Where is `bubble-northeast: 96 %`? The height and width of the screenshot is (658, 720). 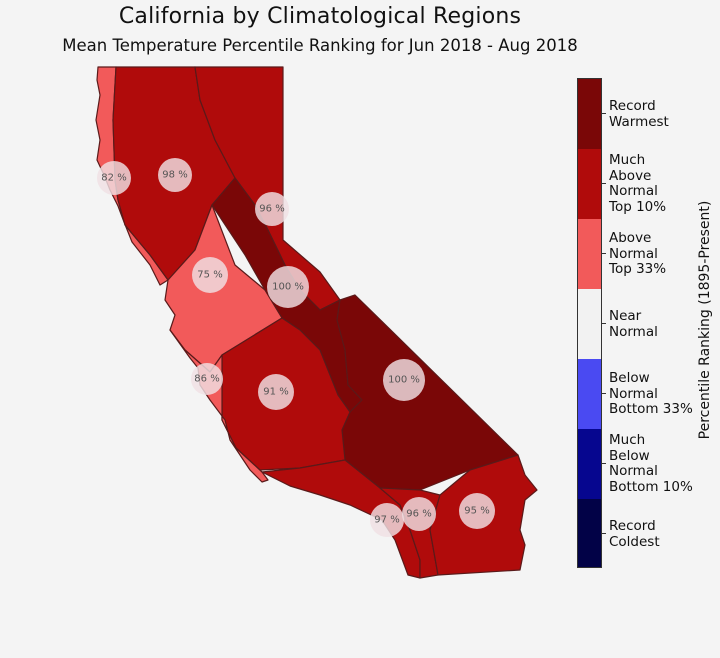 bubble-northeast: 96 % is located at coordinates (271, 209).